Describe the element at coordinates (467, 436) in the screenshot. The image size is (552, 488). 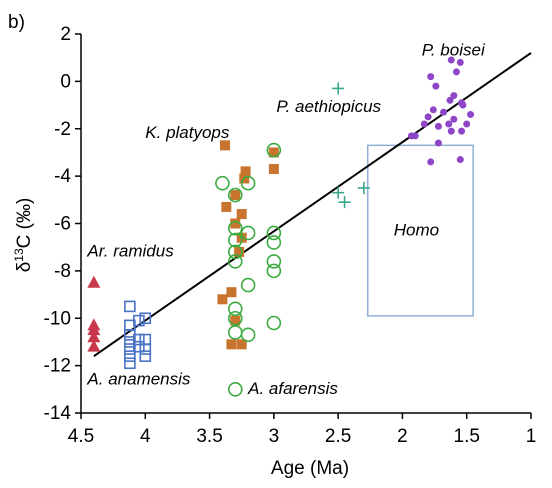
I see `x-tick-label: 1.5` at that location.